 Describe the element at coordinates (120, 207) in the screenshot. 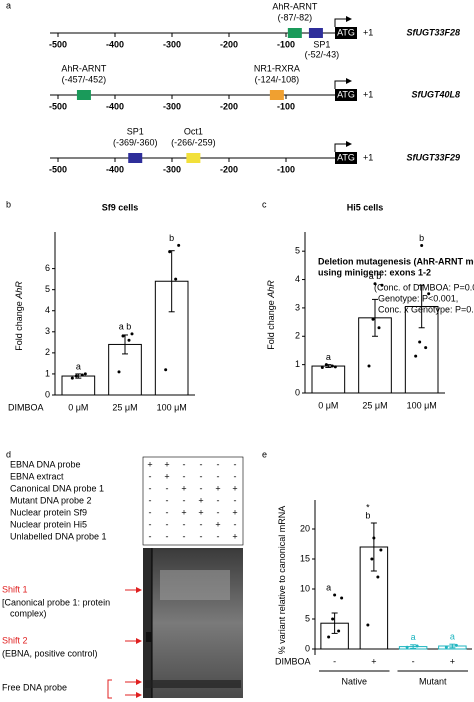

I see `chart-title: Sf9 cells` at that location.